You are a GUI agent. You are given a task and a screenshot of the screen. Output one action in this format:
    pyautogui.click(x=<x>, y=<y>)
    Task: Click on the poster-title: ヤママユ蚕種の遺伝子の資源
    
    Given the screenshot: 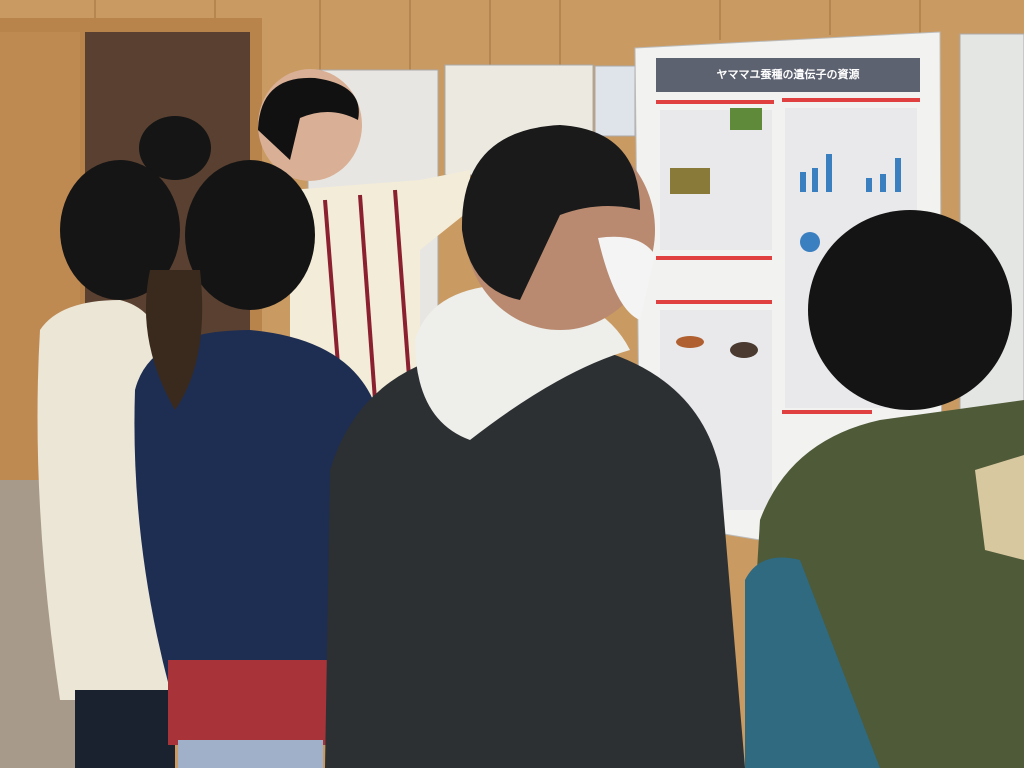 What is the action you would take?
    pyautogui.click(x=788, y=74)
    